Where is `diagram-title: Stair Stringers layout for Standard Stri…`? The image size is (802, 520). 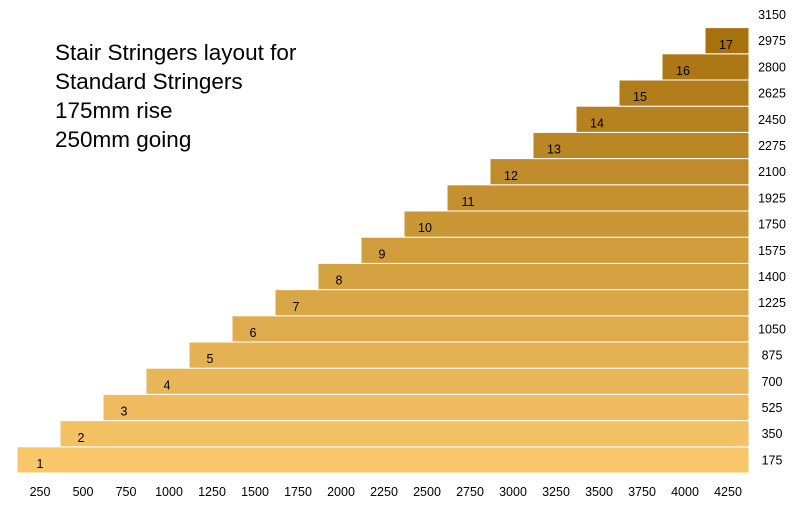 diagram-title: Stair Stringers layout for Standard Stri… is located at coordinates (175, 96).